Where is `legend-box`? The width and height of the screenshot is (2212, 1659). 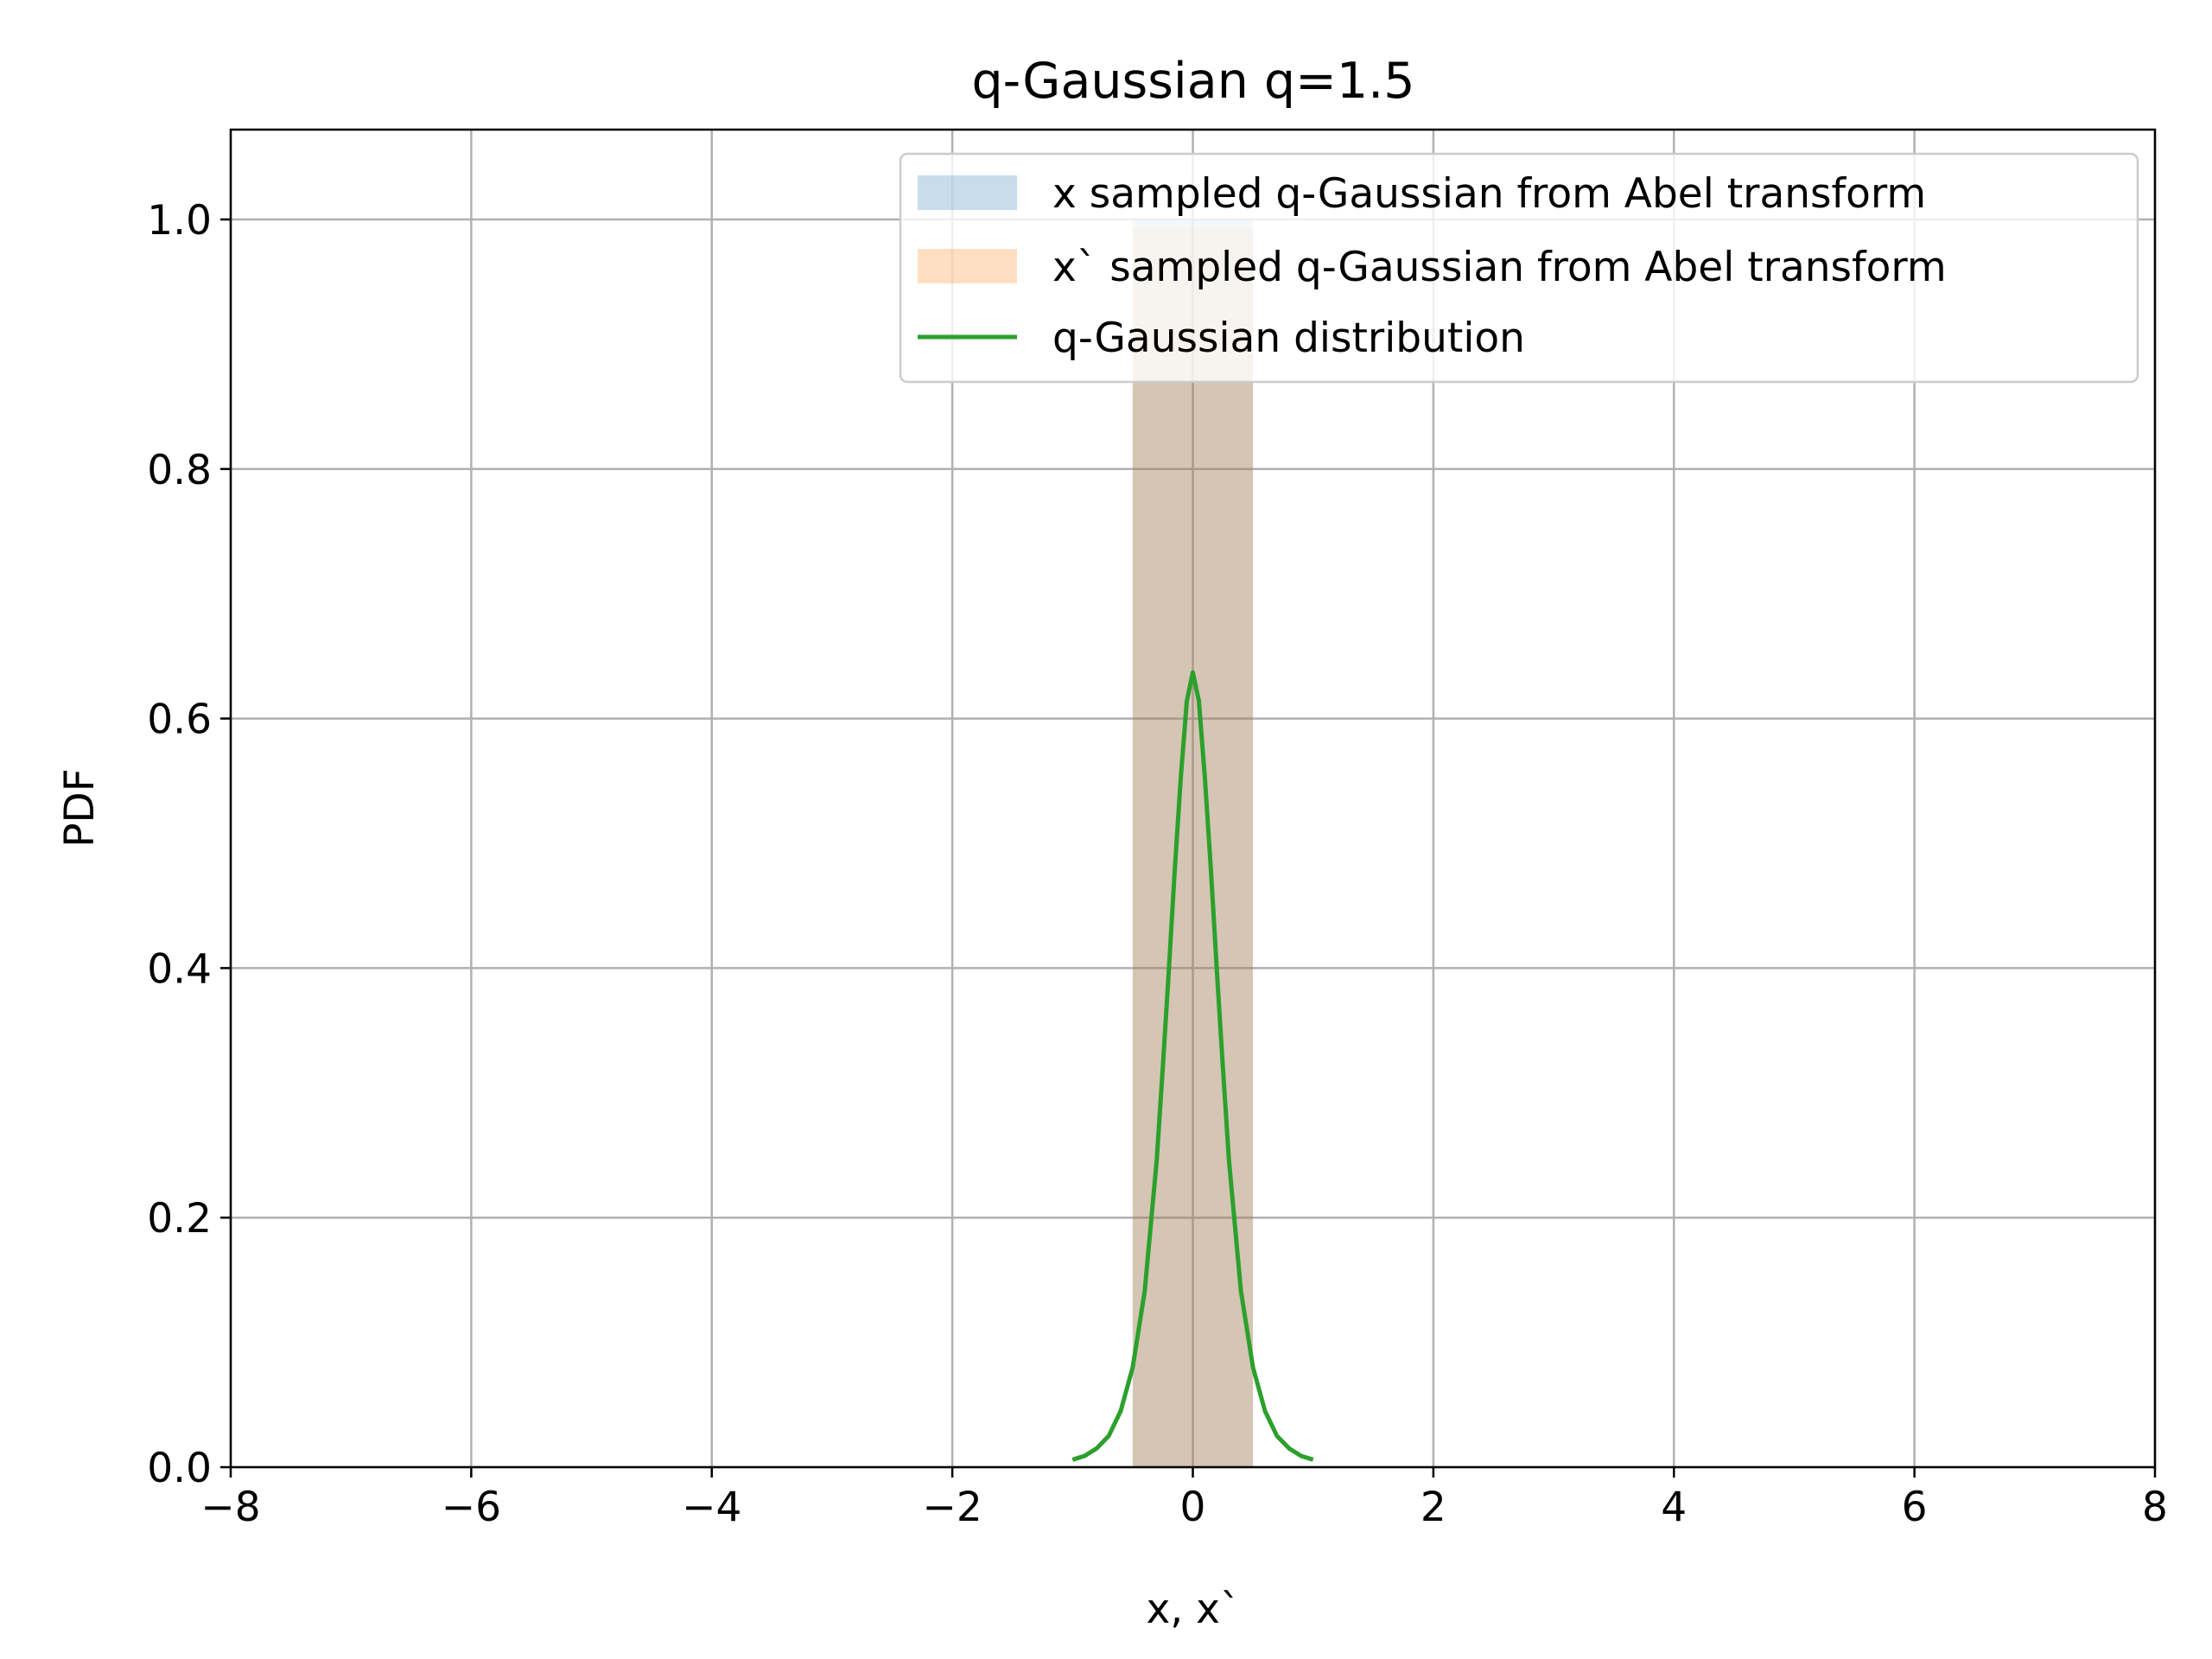
legend-box is located at coordinates (1519, 268).